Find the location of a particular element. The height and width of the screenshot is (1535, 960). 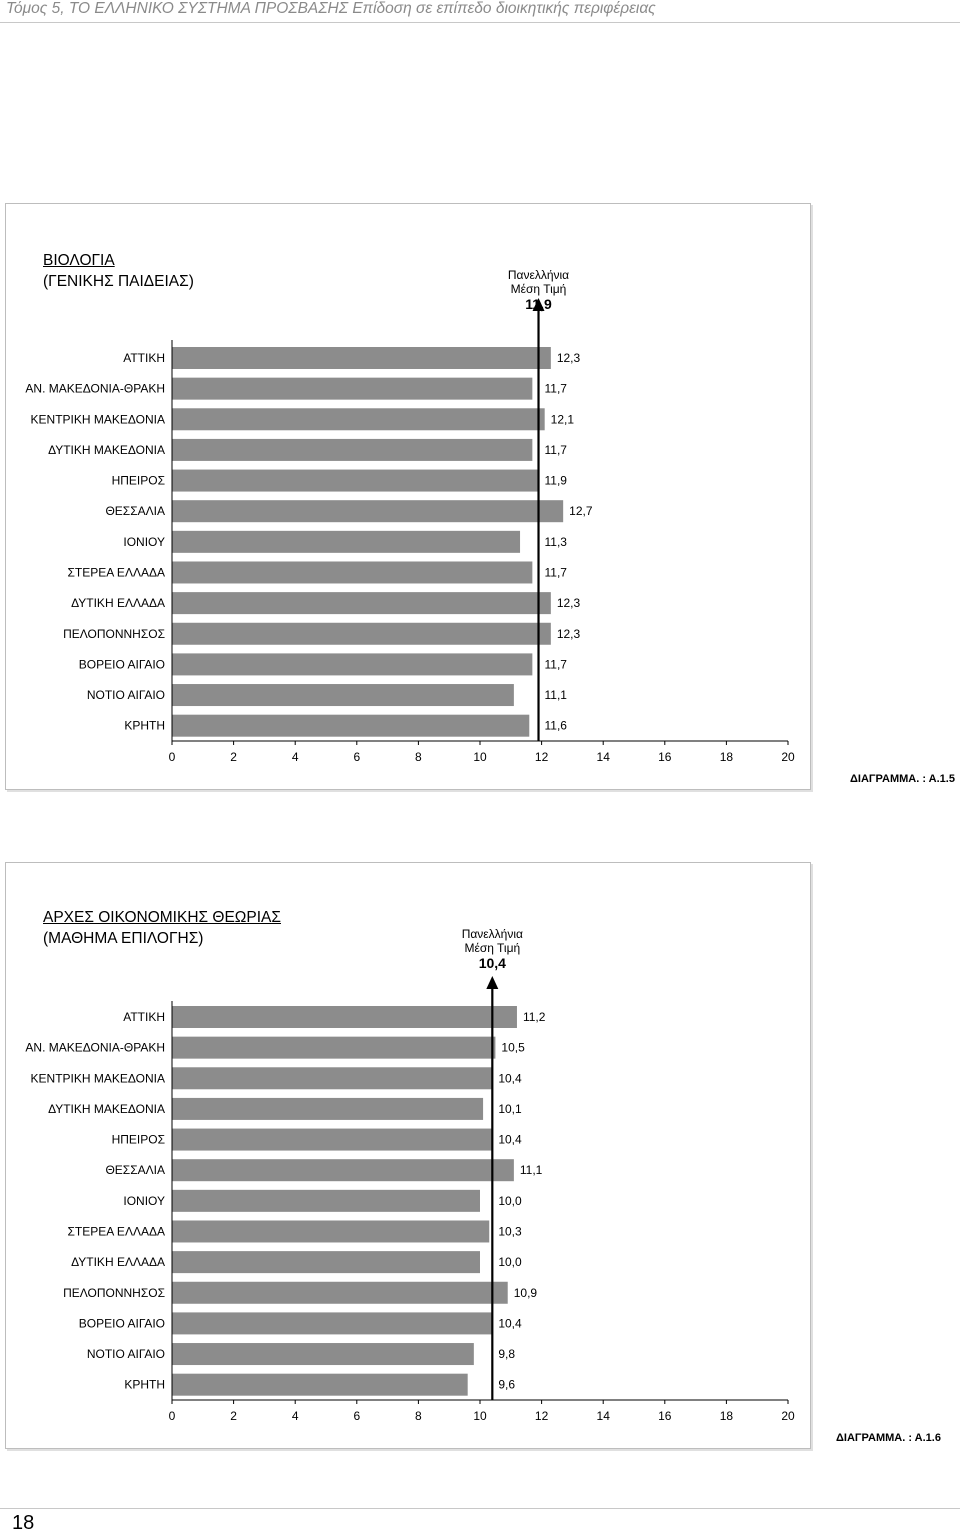

category-label: ΣΤΕΡΕΑ ΕΛΛΑΔΑ is located at coordinates (117, 1231).